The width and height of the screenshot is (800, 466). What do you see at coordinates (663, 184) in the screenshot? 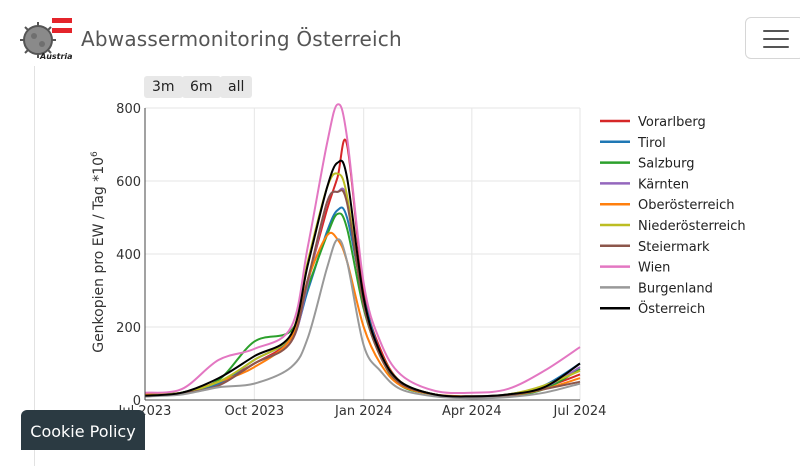
I see `legend-label: Kärnten` at bounding box center [663, 184].